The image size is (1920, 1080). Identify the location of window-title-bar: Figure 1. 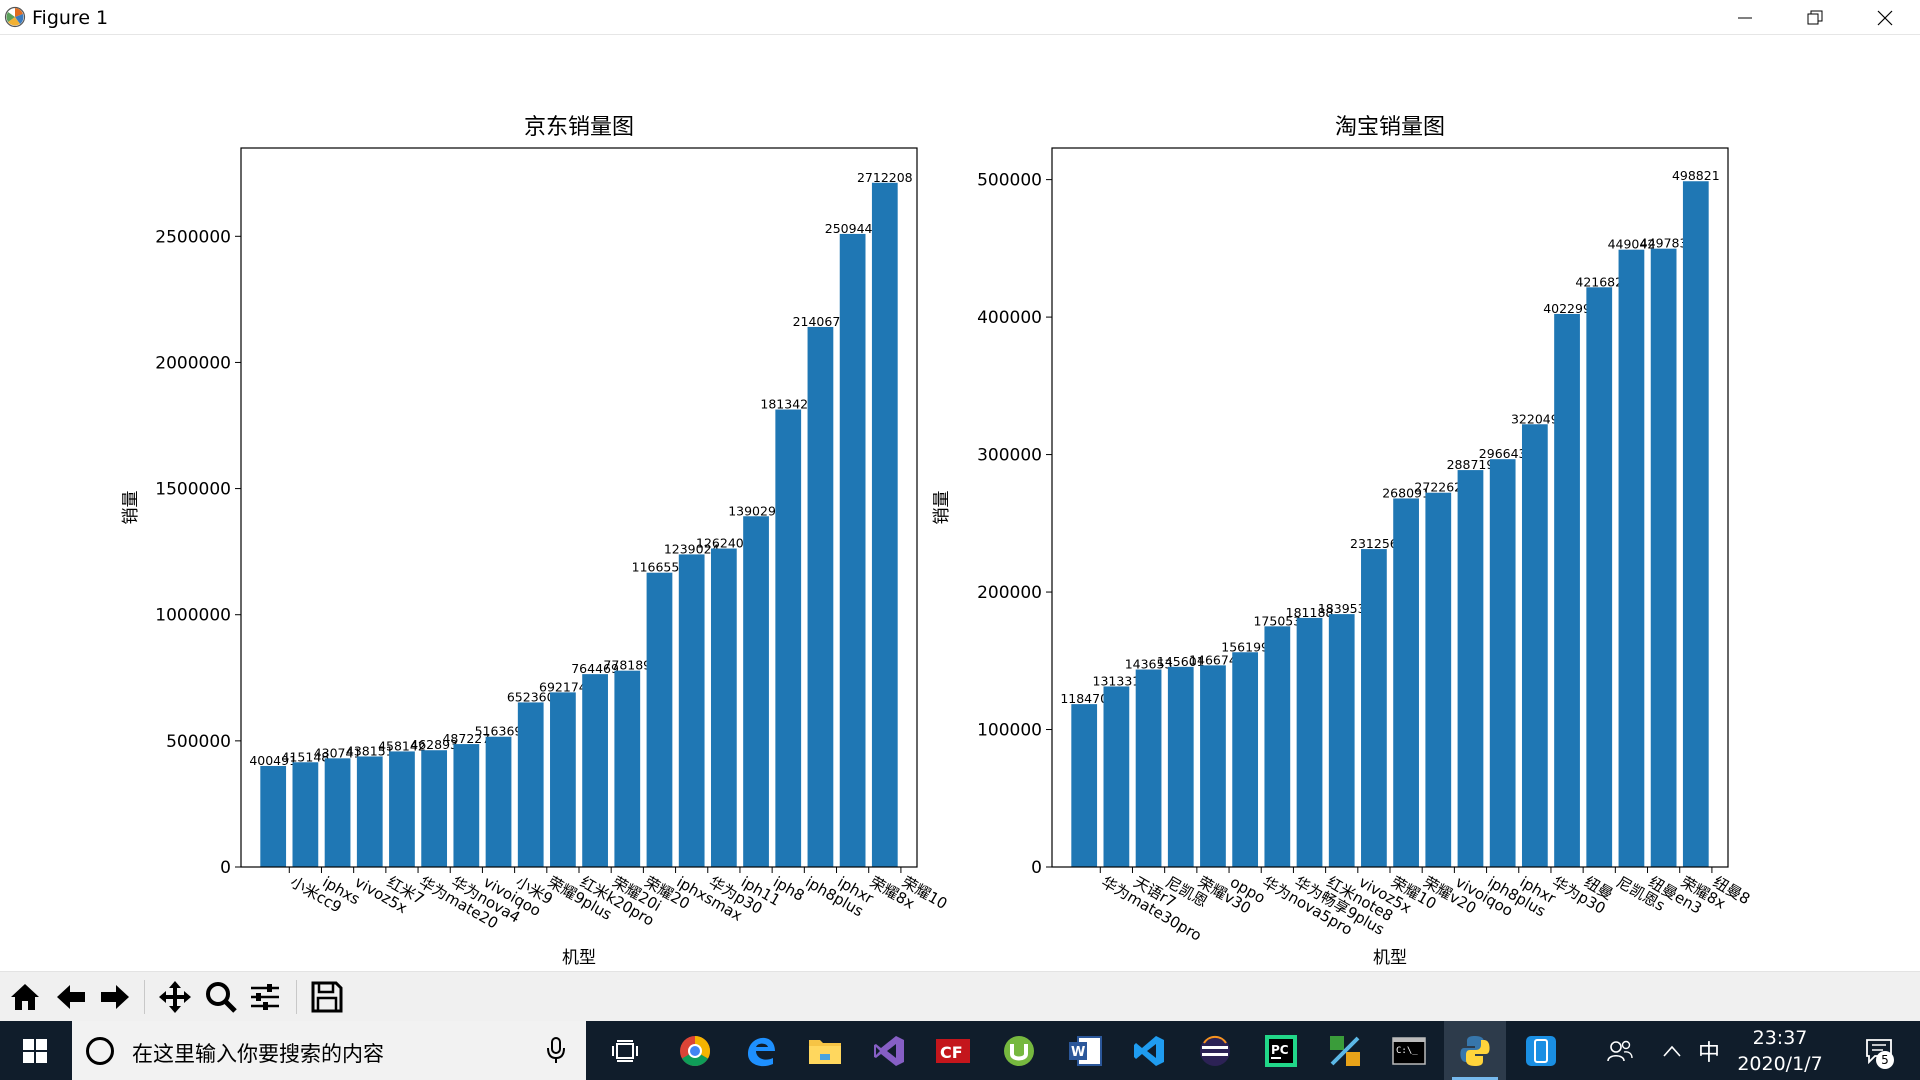
(960, 17).